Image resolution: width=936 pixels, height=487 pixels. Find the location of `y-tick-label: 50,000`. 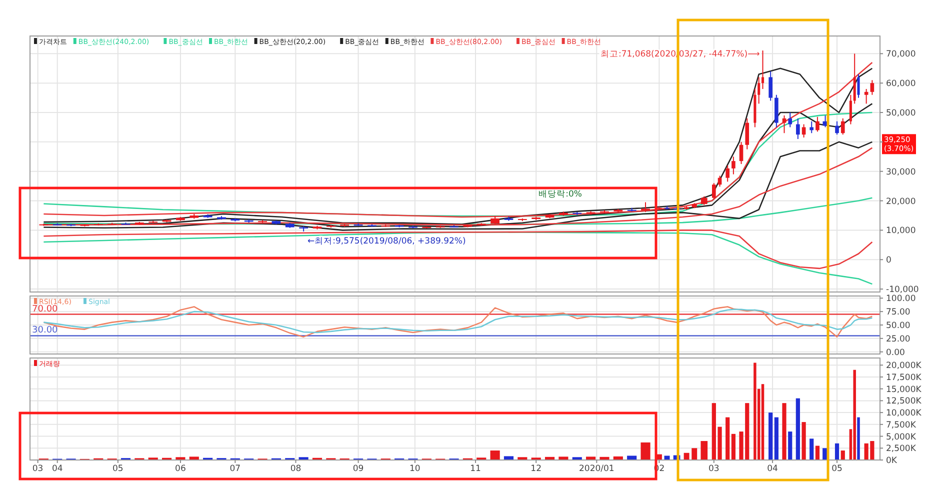

y-tick-label: 50,000 is located at coordinates (901, 113).